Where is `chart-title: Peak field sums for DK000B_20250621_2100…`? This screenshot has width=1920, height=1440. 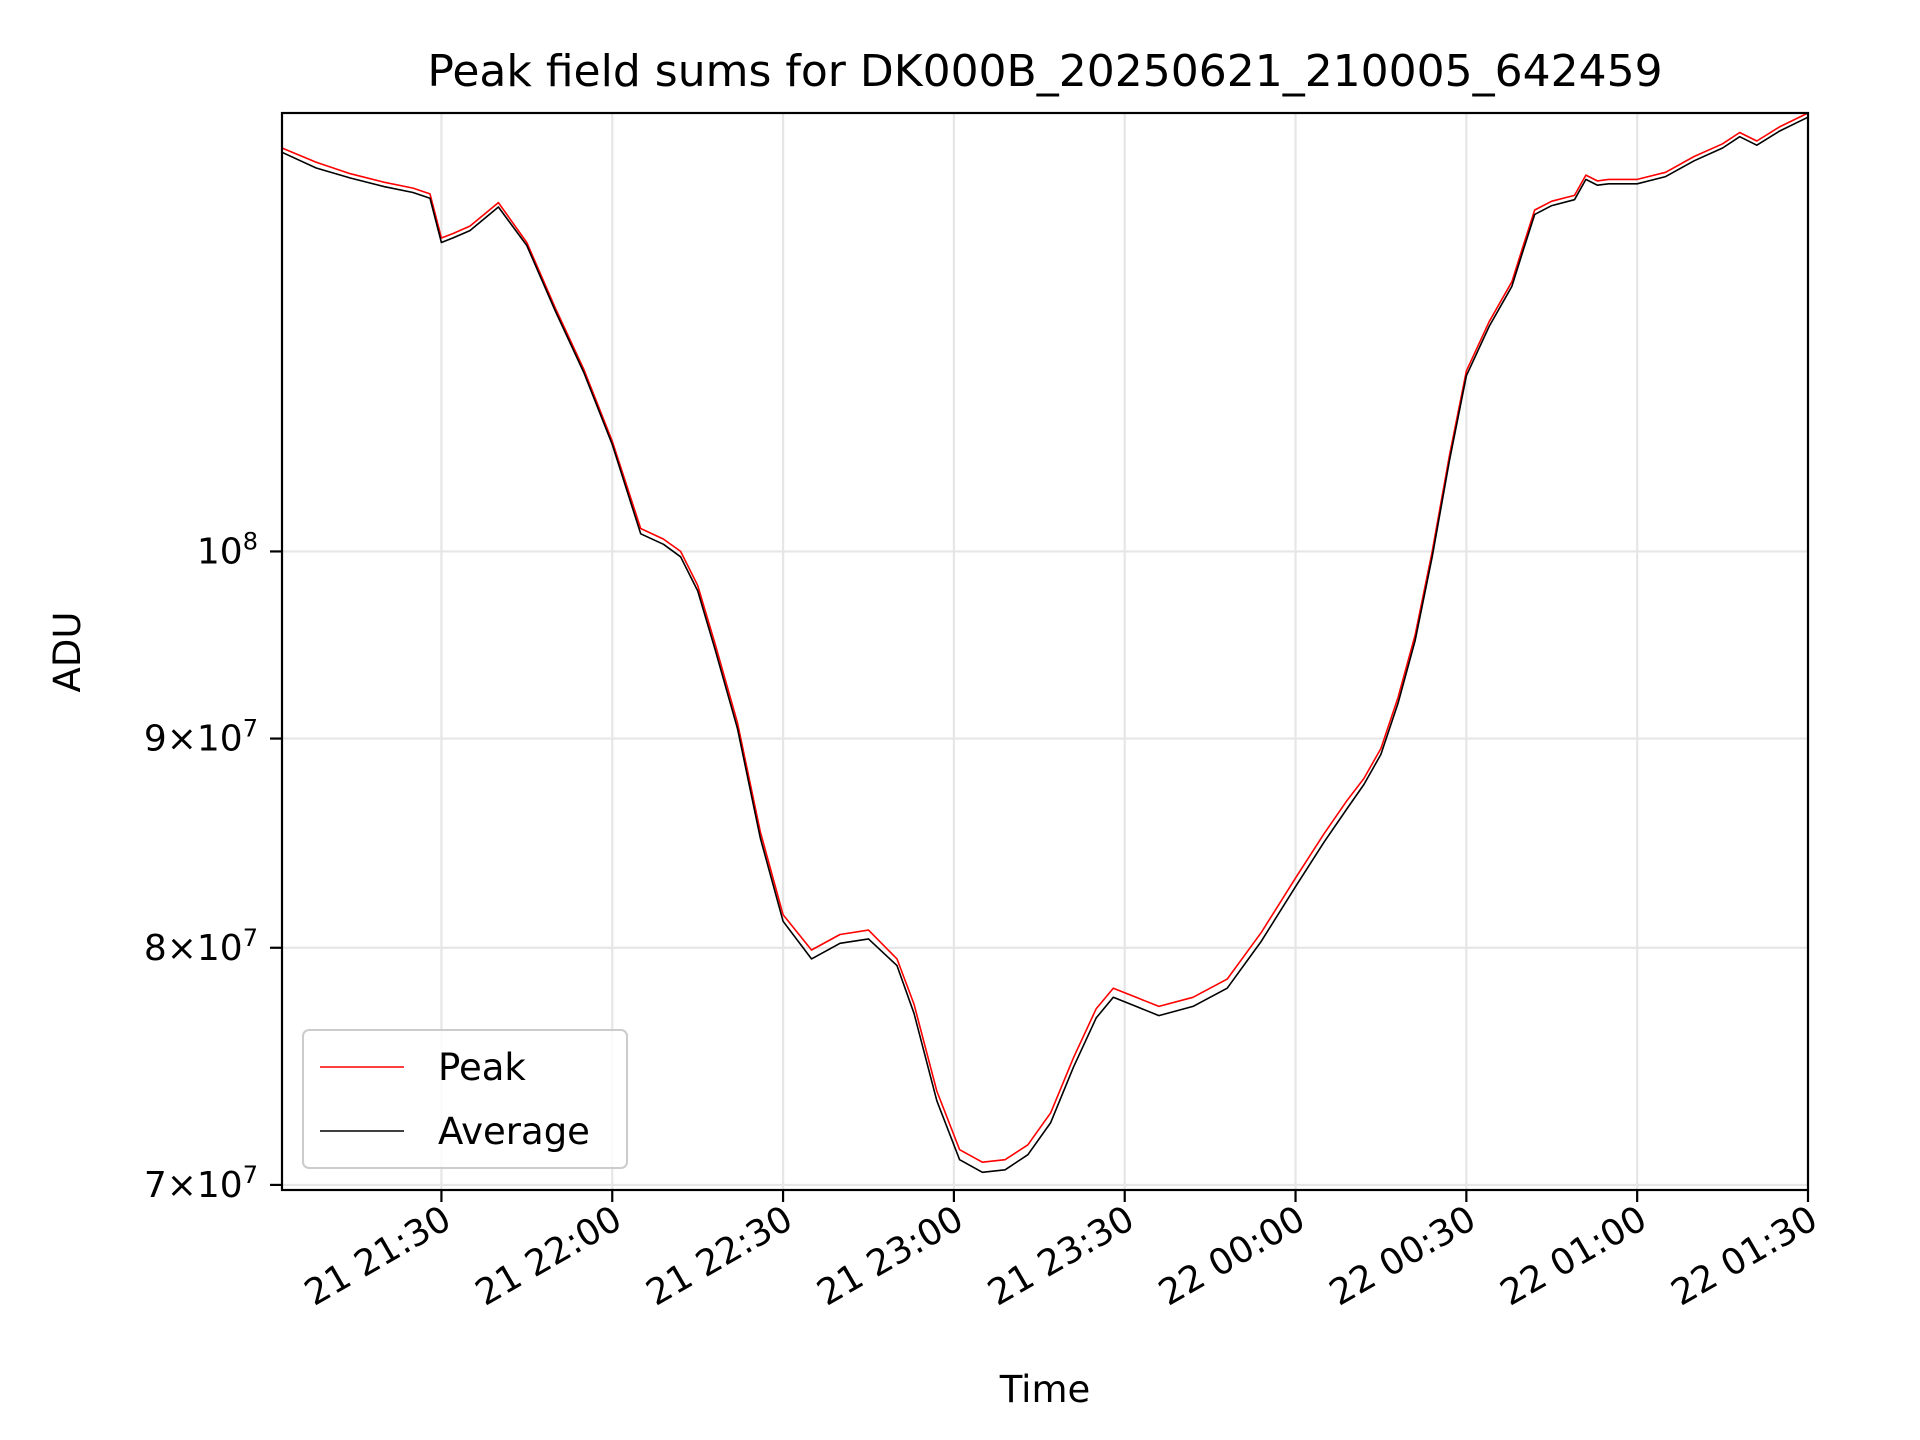 chart-title: Peak field sums for DK000B_20250621_2100… is located at coordinates (1044, 71).